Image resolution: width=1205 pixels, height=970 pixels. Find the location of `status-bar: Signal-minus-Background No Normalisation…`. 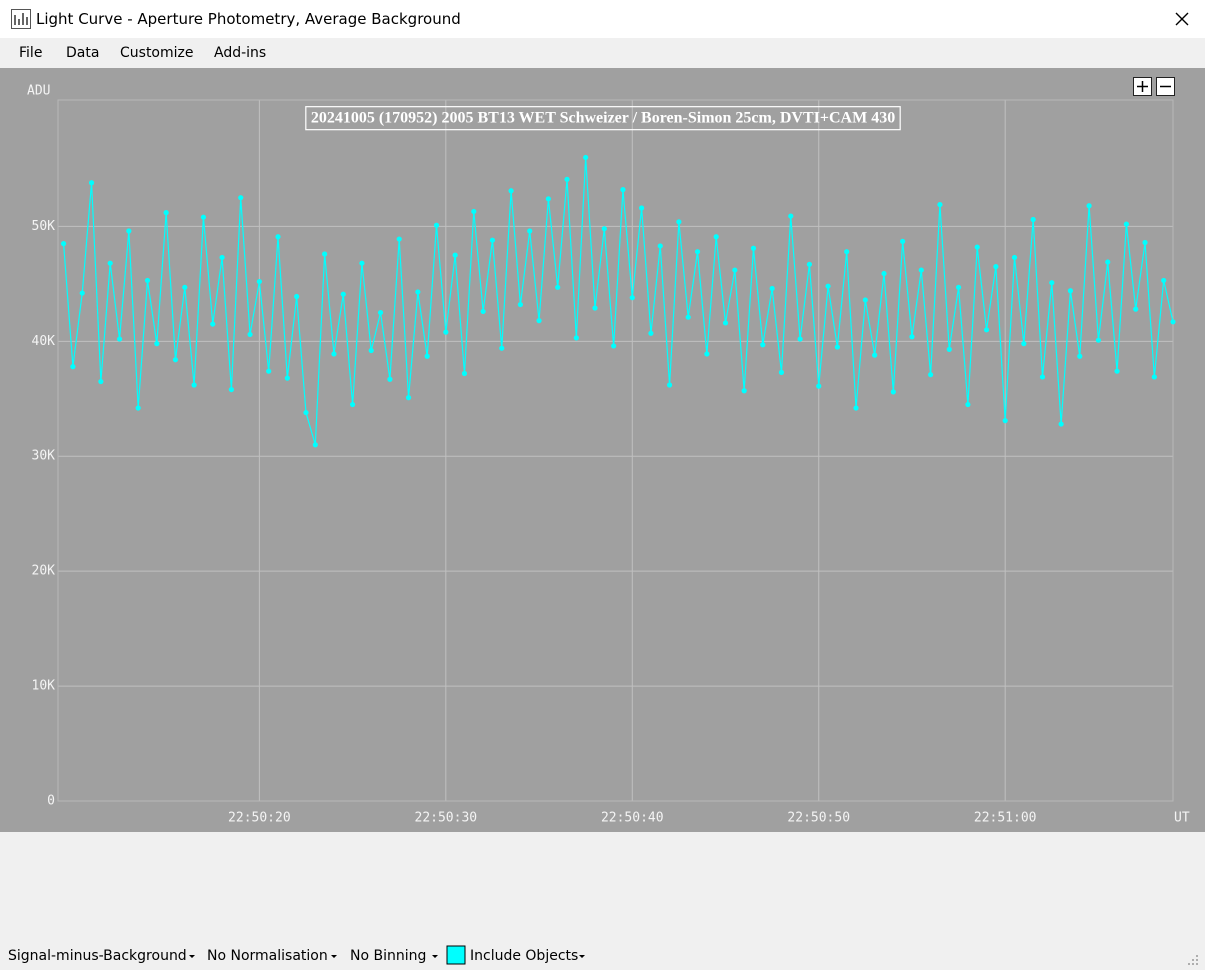

status-bar: Signal-minus-Background No Normalisation… is located at coordinates (602, 955).